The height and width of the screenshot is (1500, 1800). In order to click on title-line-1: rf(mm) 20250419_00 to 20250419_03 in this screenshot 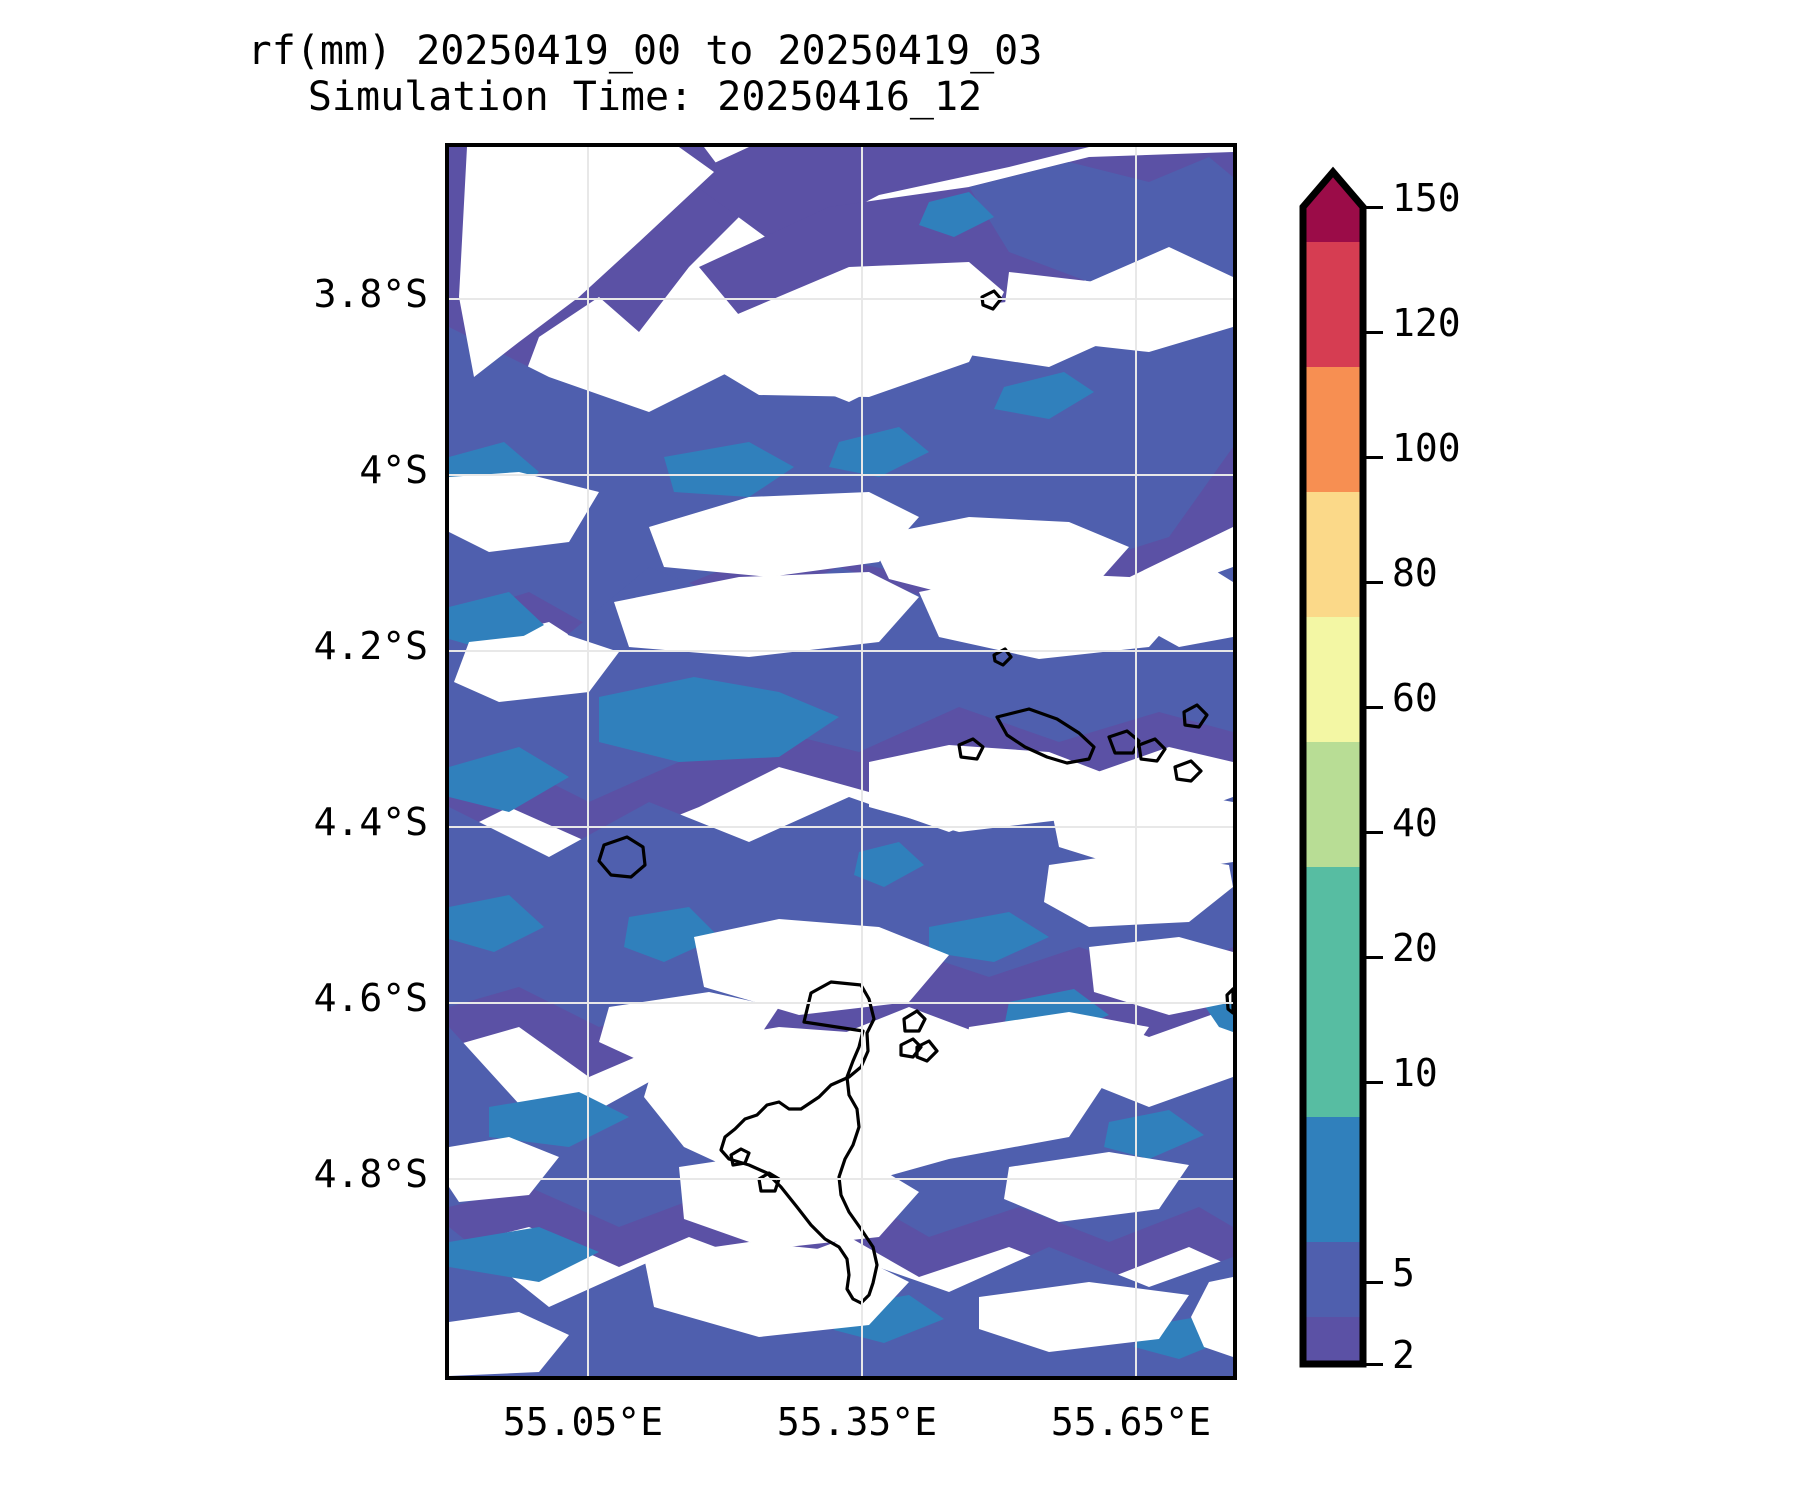, I will do `click(645, 51)`.